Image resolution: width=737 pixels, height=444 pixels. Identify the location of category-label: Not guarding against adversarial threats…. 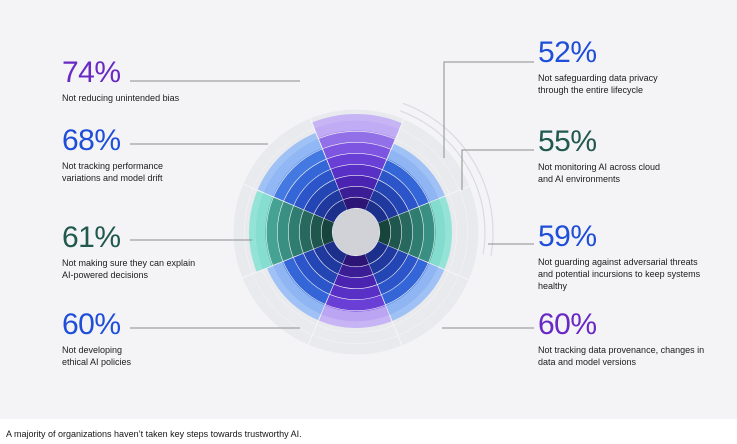
(619, 274).